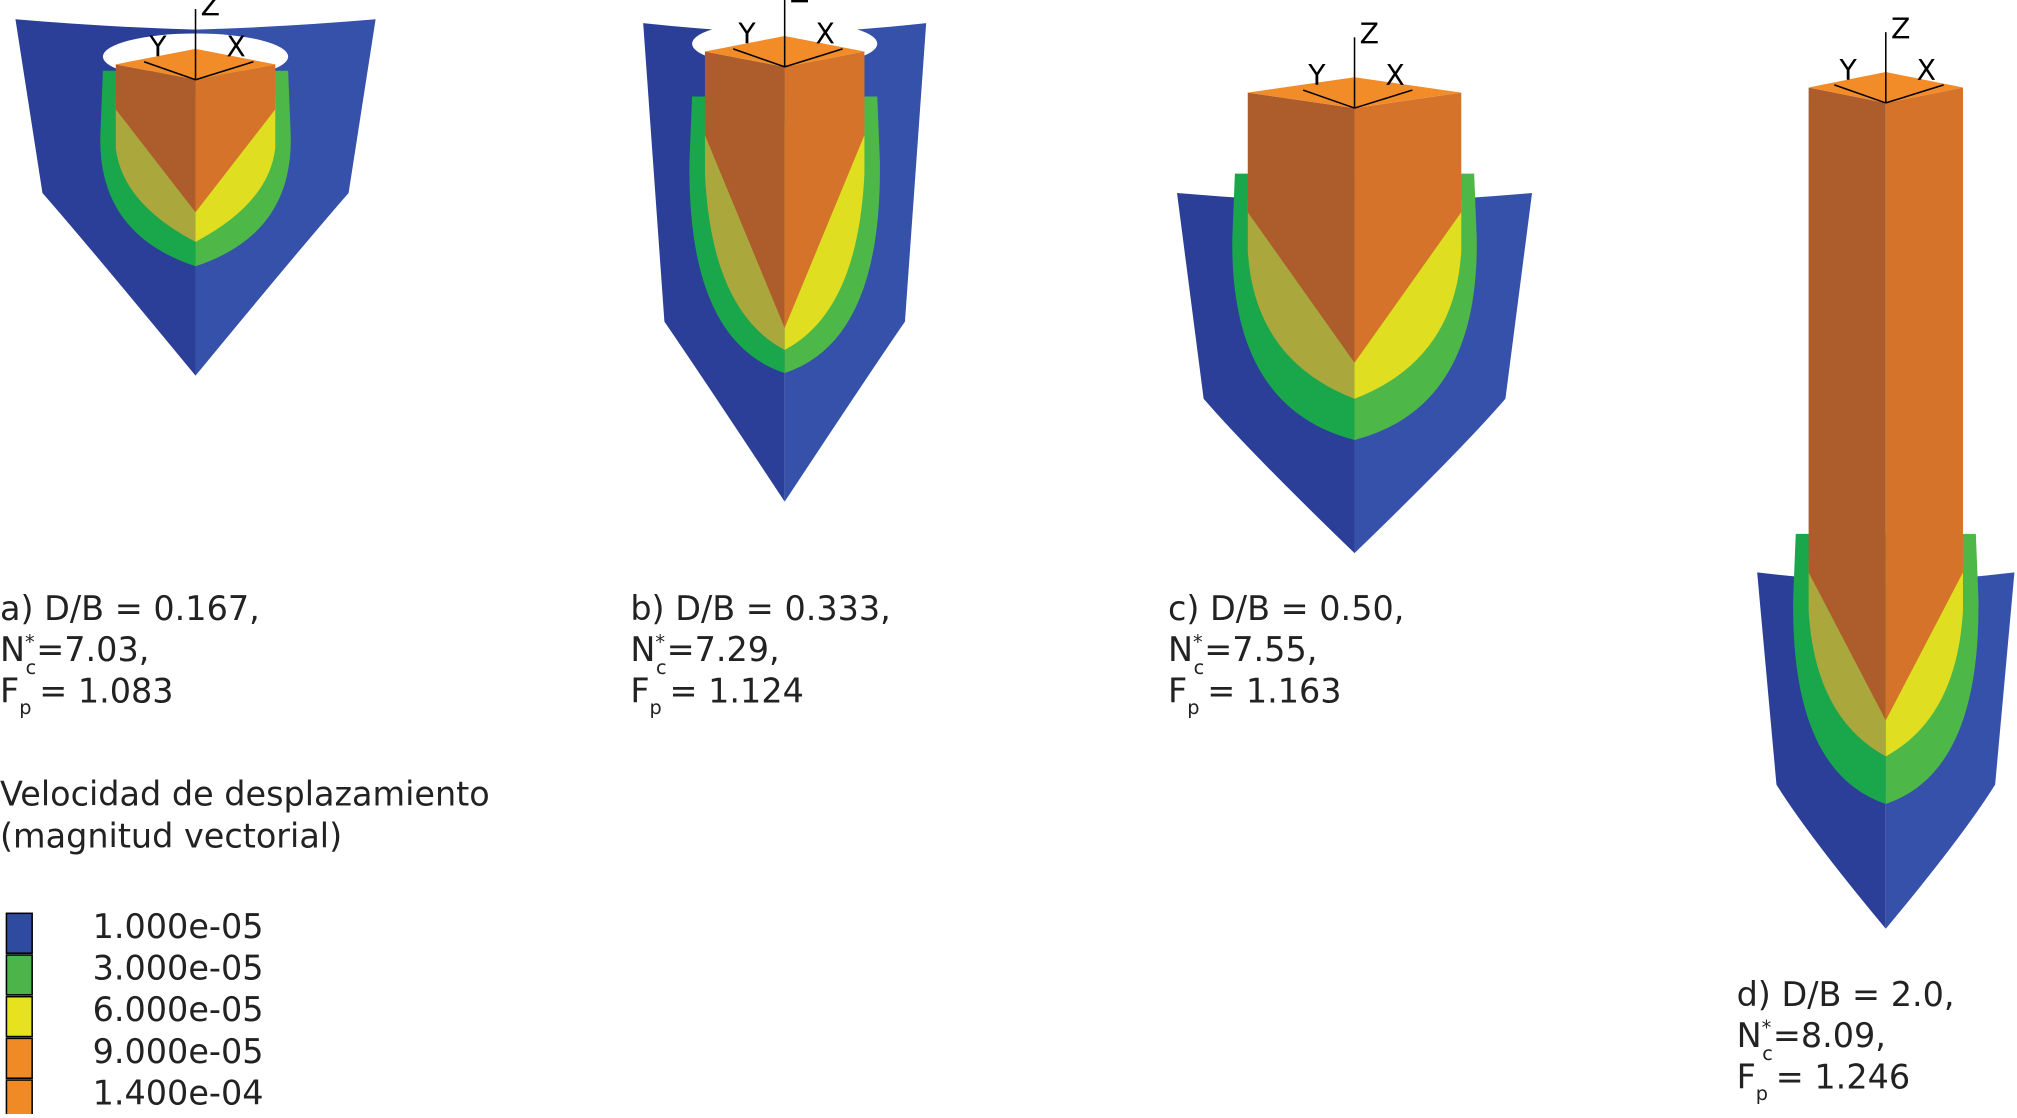 This screenshot has width=2017, height=1118. I want to click on caption-line: d) D/B = 2.0,, so click(1846, 994).